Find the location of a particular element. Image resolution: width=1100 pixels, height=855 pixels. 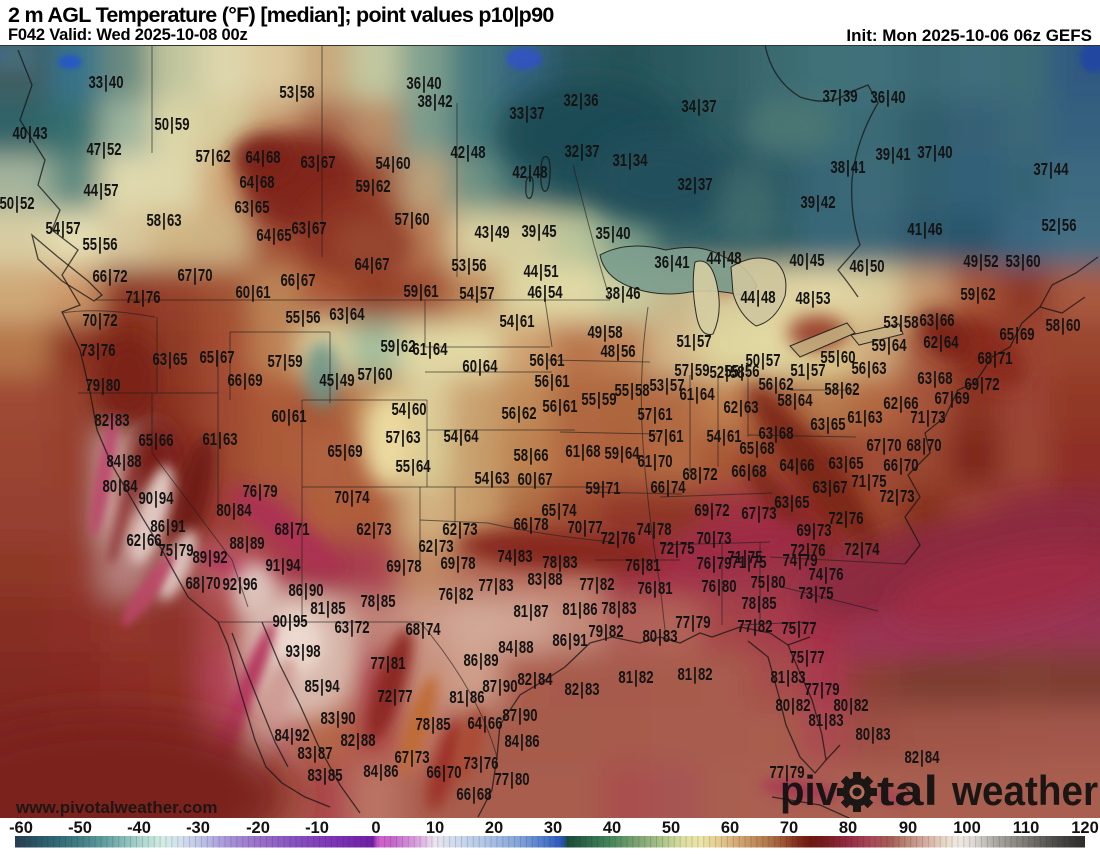

svg-text: 61 | 64 is located at coordinates (429, 349).